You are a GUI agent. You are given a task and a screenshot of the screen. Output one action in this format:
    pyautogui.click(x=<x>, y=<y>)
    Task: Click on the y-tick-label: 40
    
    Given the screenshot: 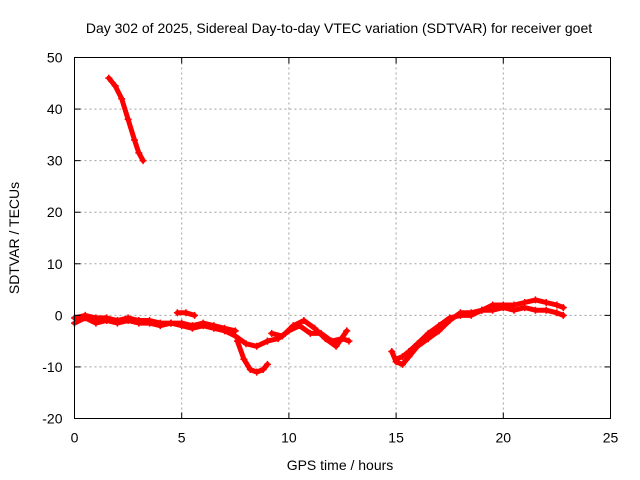 What is the action you would take?
    pyautogui.click(x=55, y=109)
    